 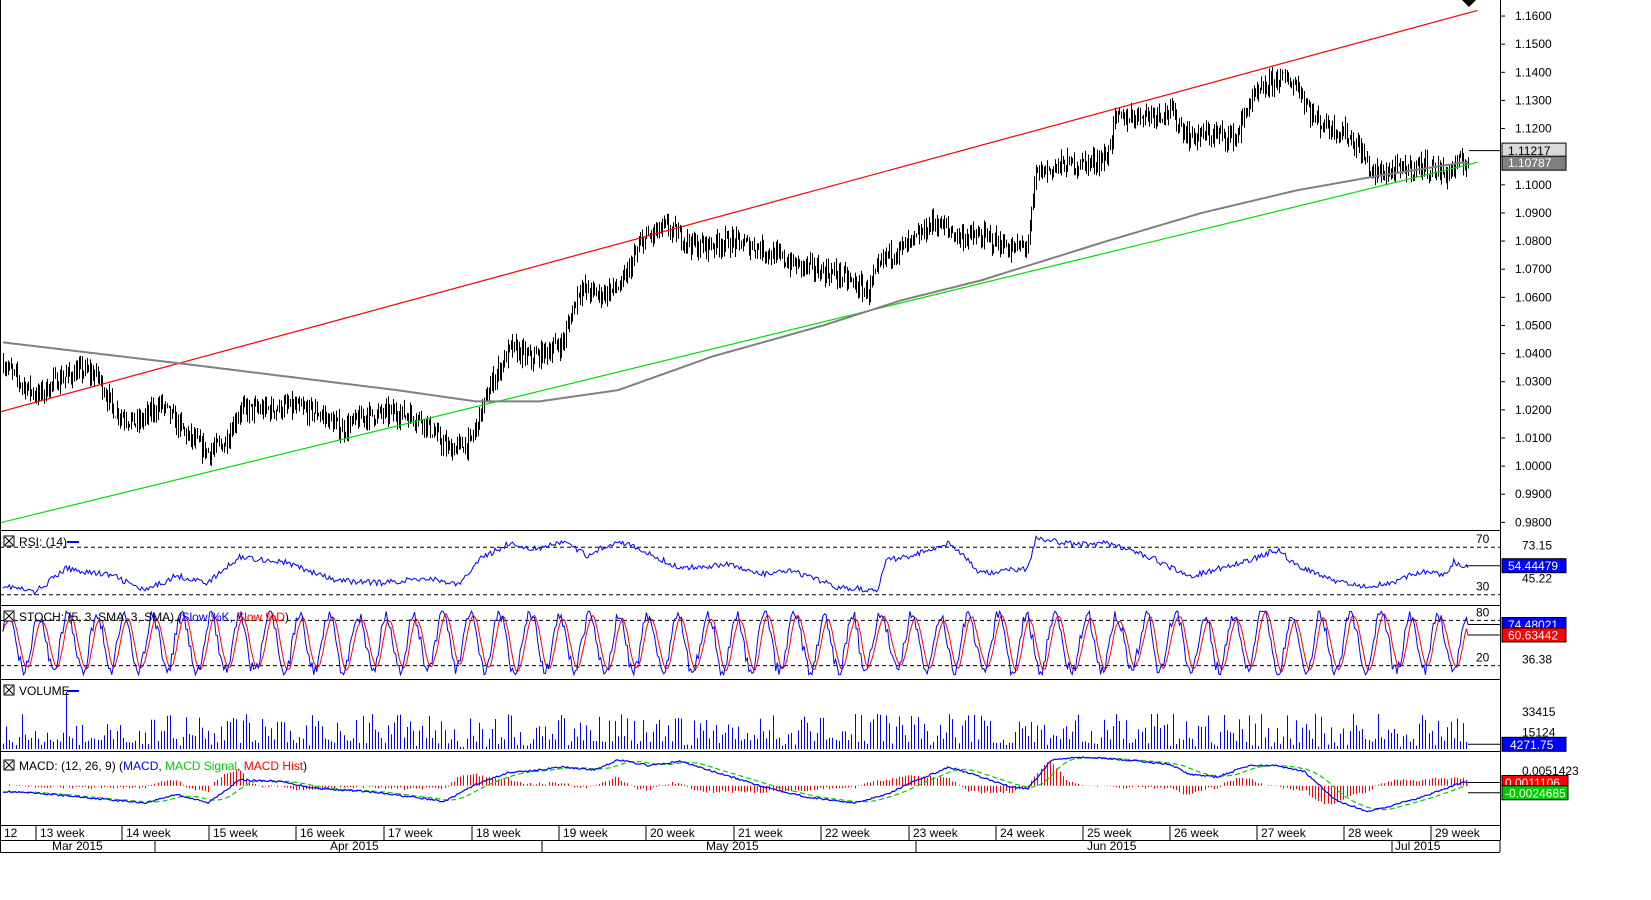 What do you see at coordinates (1533, 522) in the screenshot?
I see `price-tick-label: 0.9800` at bounding box center [1533, 522].